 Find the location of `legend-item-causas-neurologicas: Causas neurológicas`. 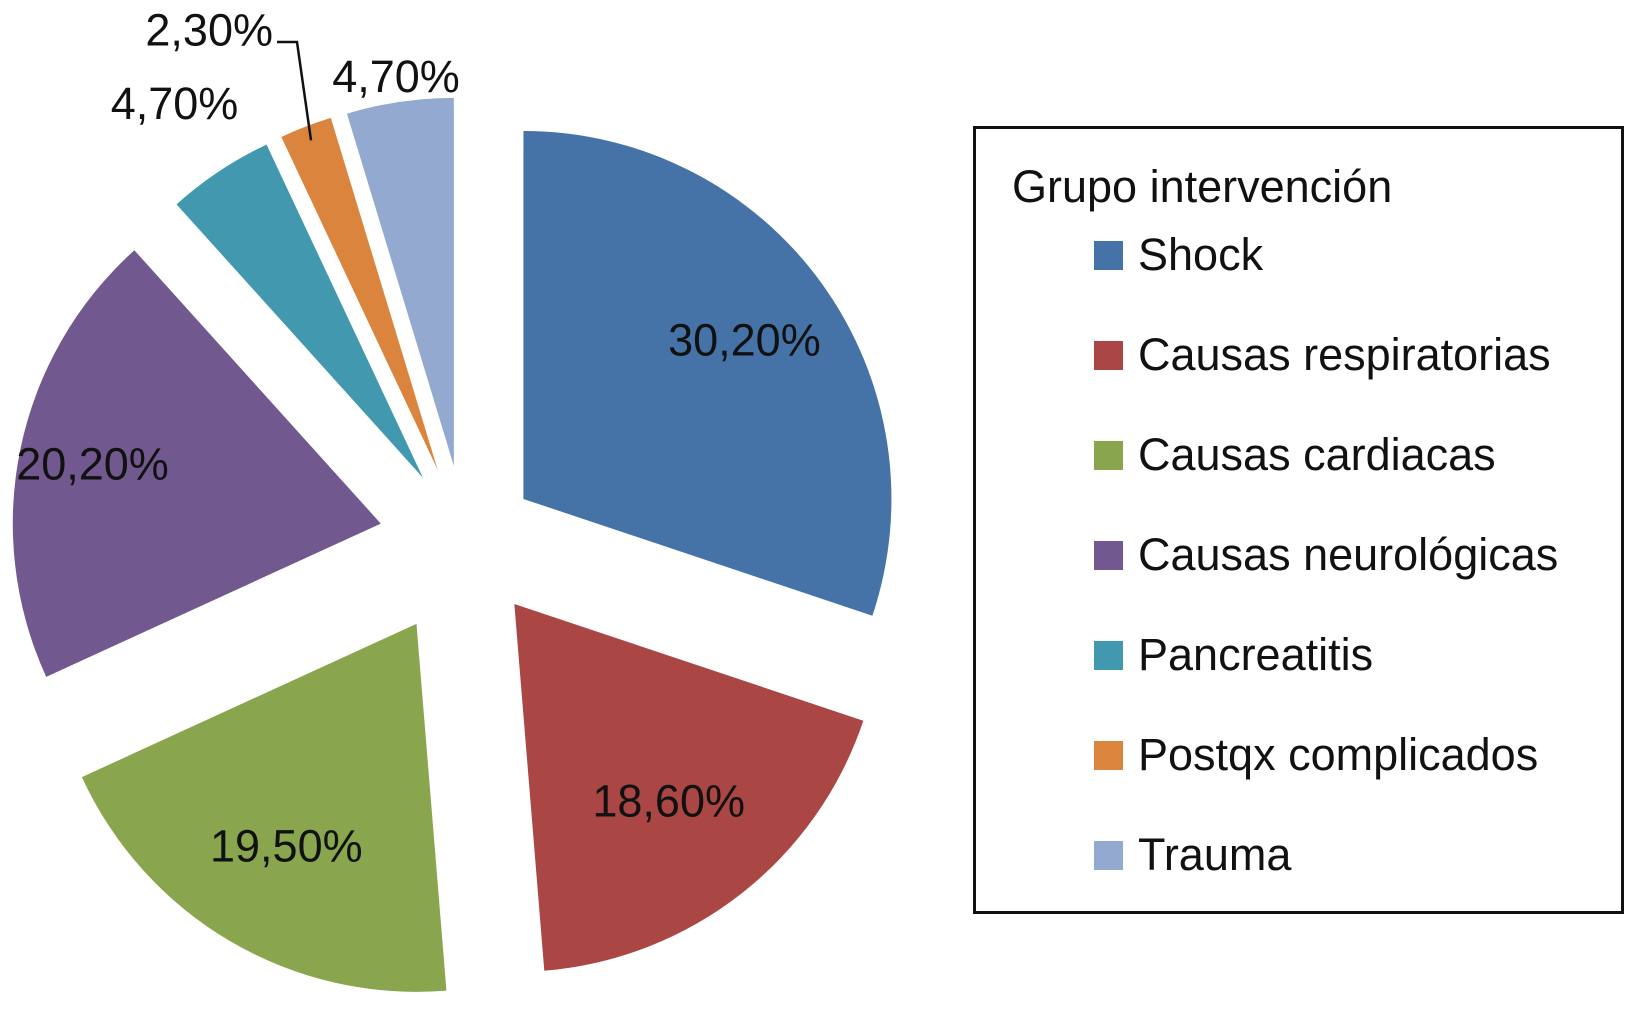

legend-item-causas-neurologicas: Causas neurológicas is located at coordinates (1326, 555).